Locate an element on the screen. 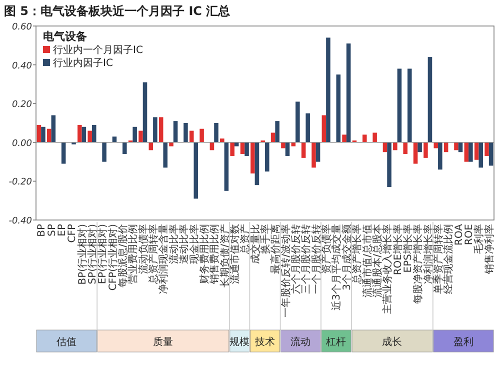  text: 盈利 is located at coordinates (463, 342).